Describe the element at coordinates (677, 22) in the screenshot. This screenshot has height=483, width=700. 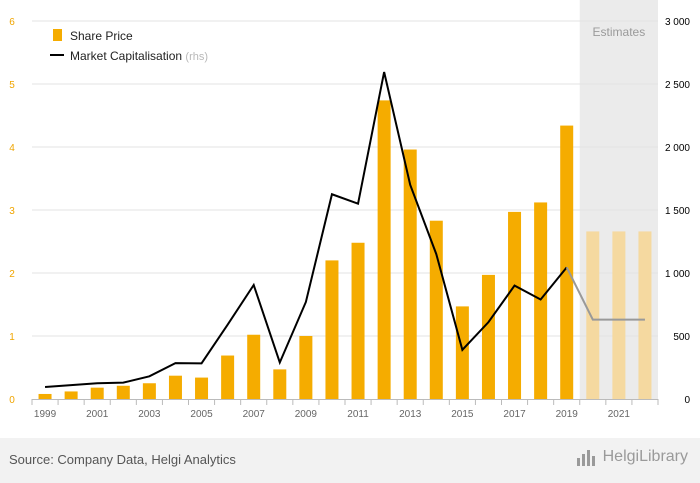
I see `y-right-tick-label: 3 000` at that location.